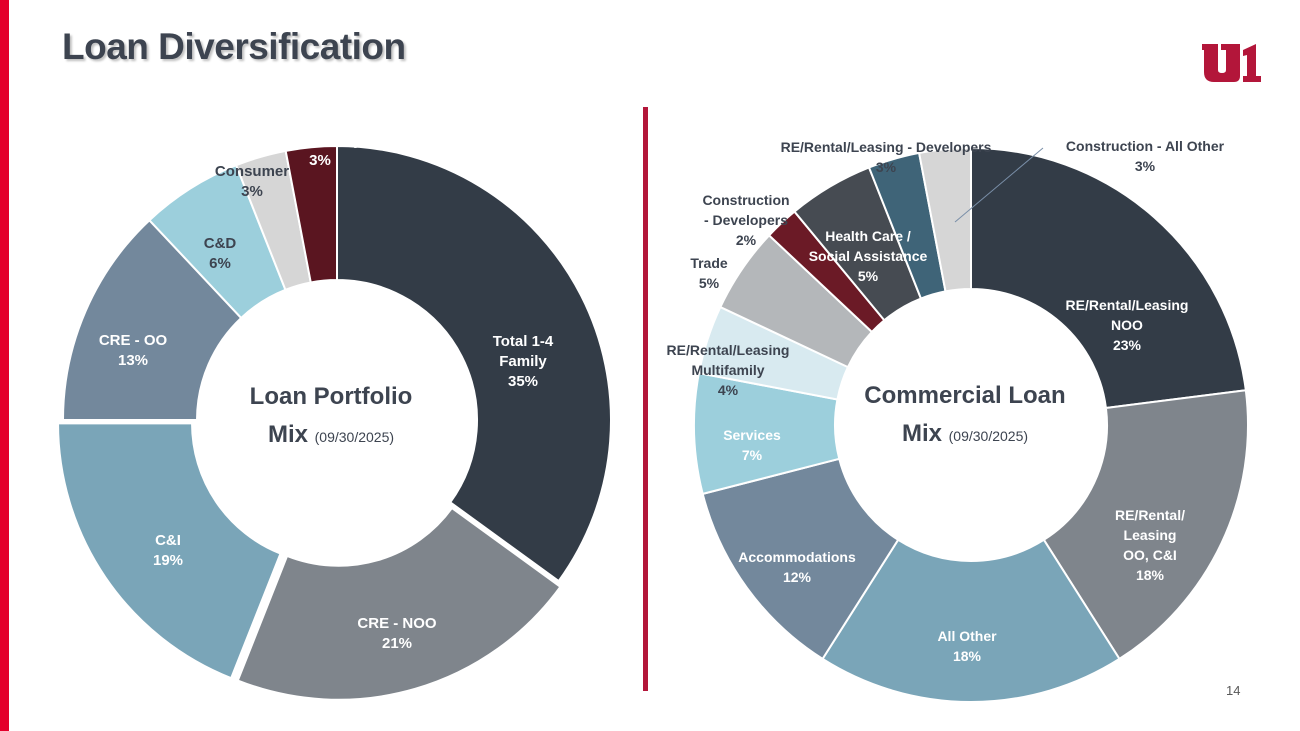 The image size is (1300, 731). I want to click on left-slice-cre-noo, so click(399, 603).